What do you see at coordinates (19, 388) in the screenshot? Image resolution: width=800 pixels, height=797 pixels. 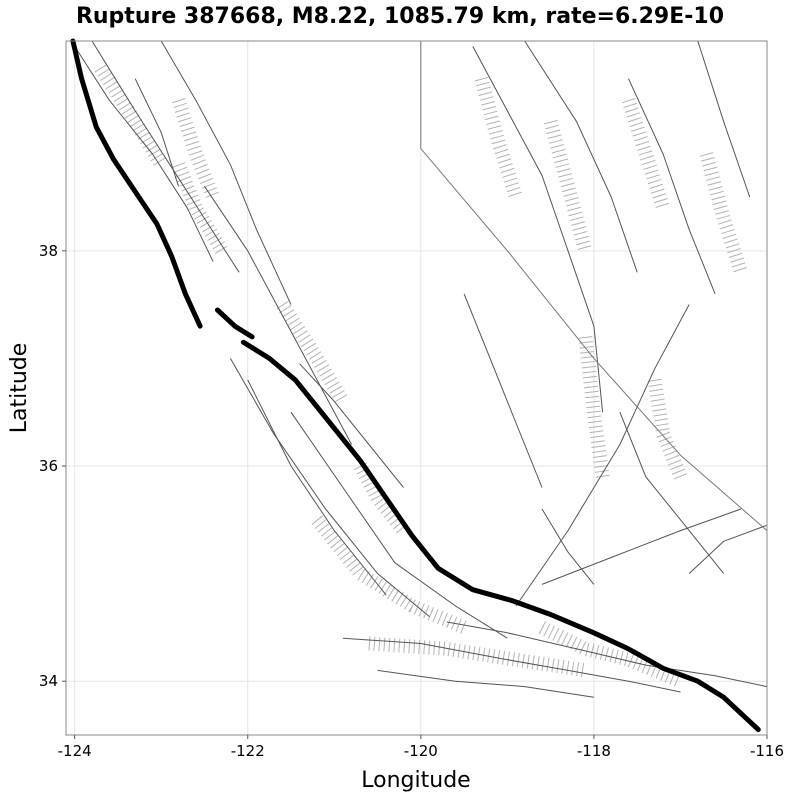 I see `y-axis-label: Latitude` at bounding box center [19, 388].